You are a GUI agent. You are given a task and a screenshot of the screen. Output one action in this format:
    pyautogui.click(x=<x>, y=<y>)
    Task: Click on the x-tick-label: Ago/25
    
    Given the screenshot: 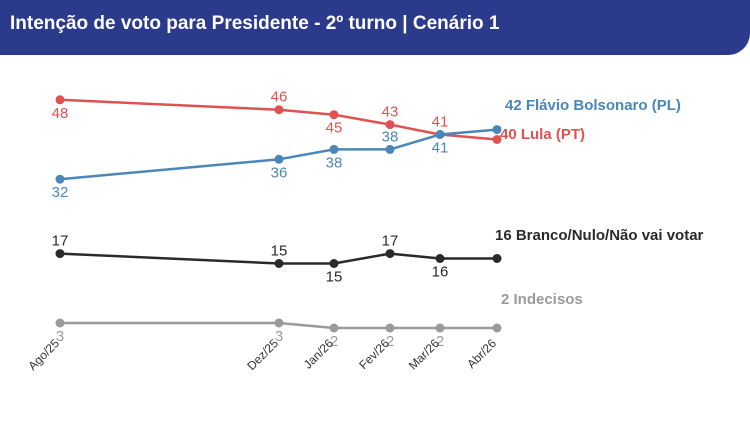 What is the action you would take?
    pyautogui.click(x=43, y=354)
    